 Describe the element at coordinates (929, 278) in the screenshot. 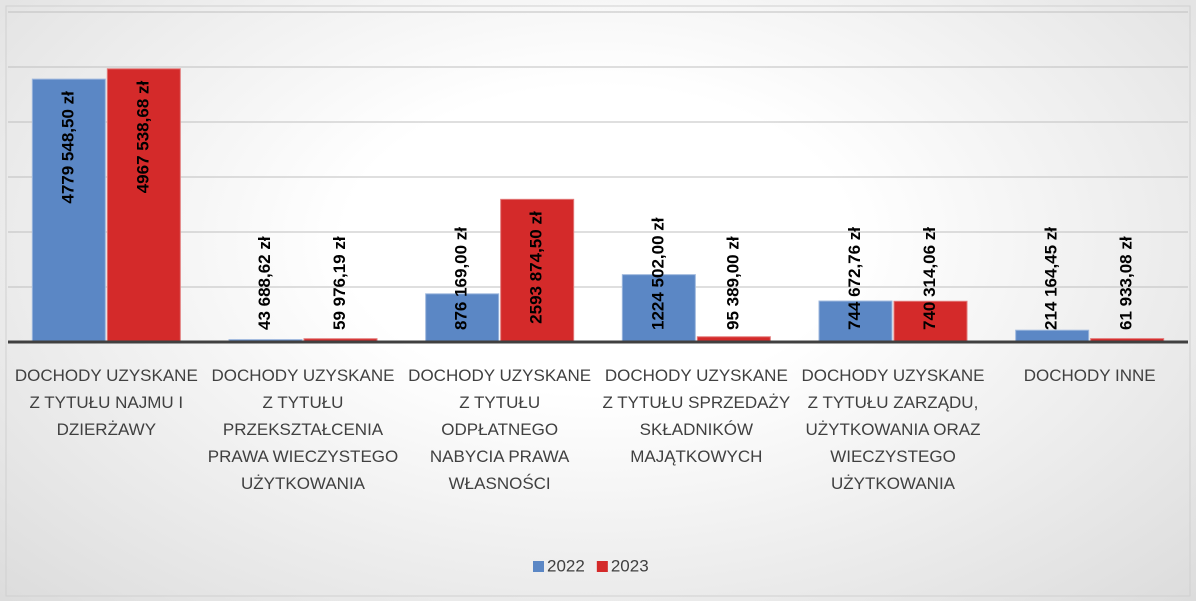

I see `data-label: 740 314,06 zł` at that location.